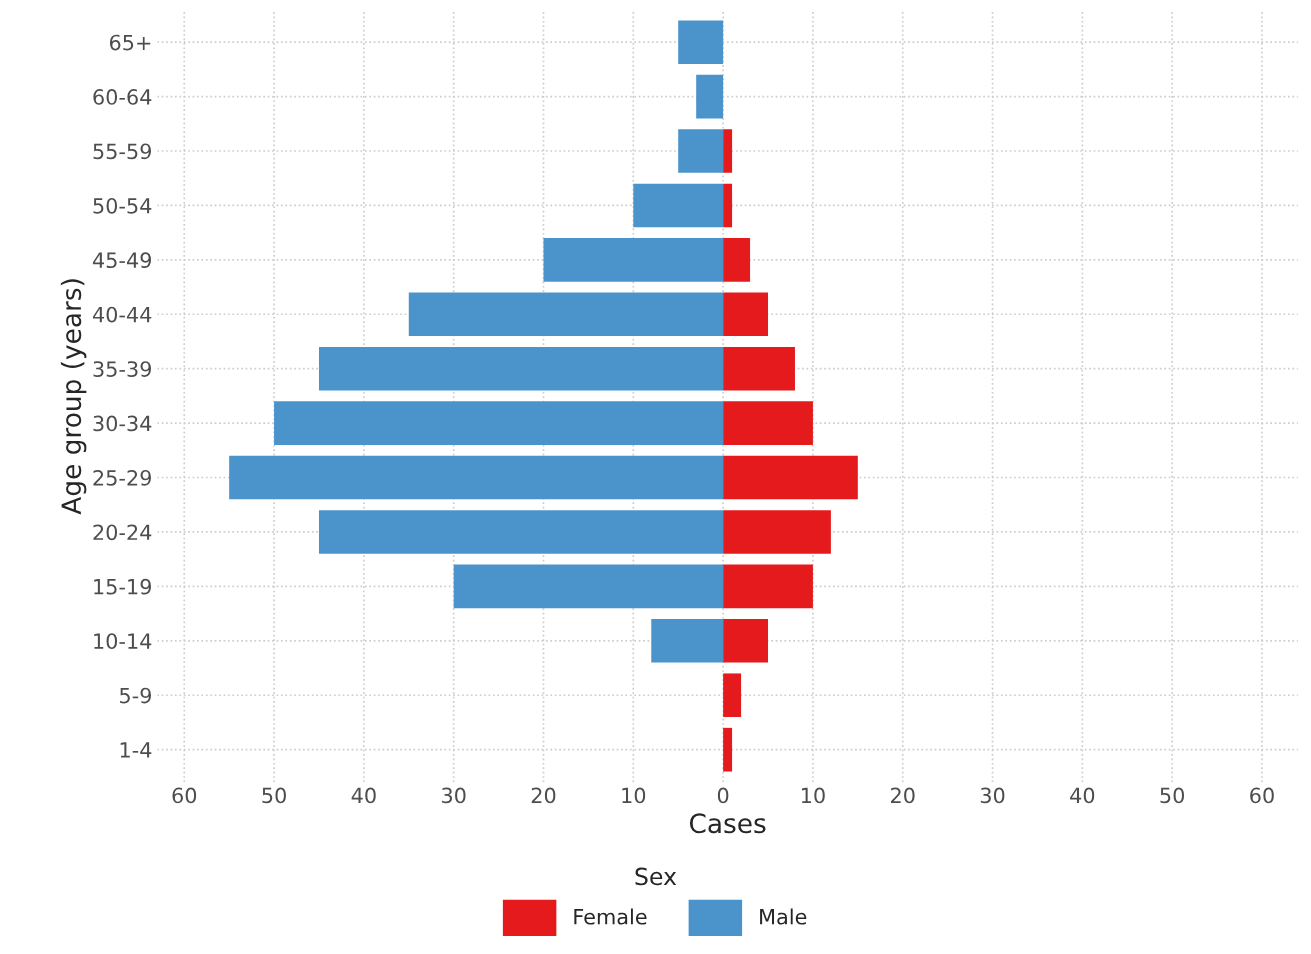 The image size is (1311, 954). What do you see at coordinates (136, 750) in the screenshot?
I see `y-tick-label: 1-4` at bounding box center [136, 750].